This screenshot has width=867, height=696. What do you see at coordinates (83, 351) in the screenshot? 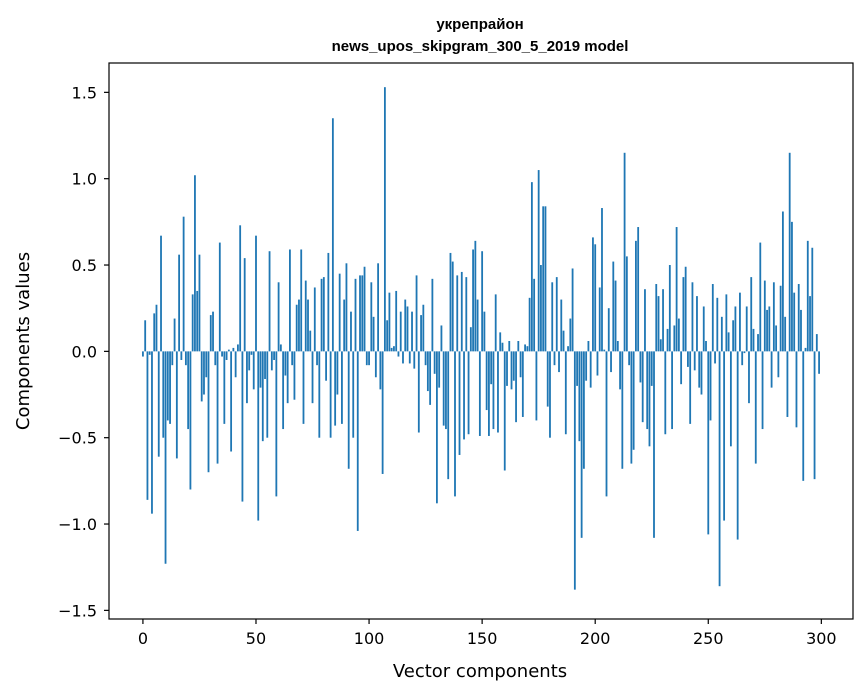
I see `y-axis-ticks: −1.5 −1.0 −0.5 0.0 0.5 1.0 1.5` at bounding box center [83, 351].